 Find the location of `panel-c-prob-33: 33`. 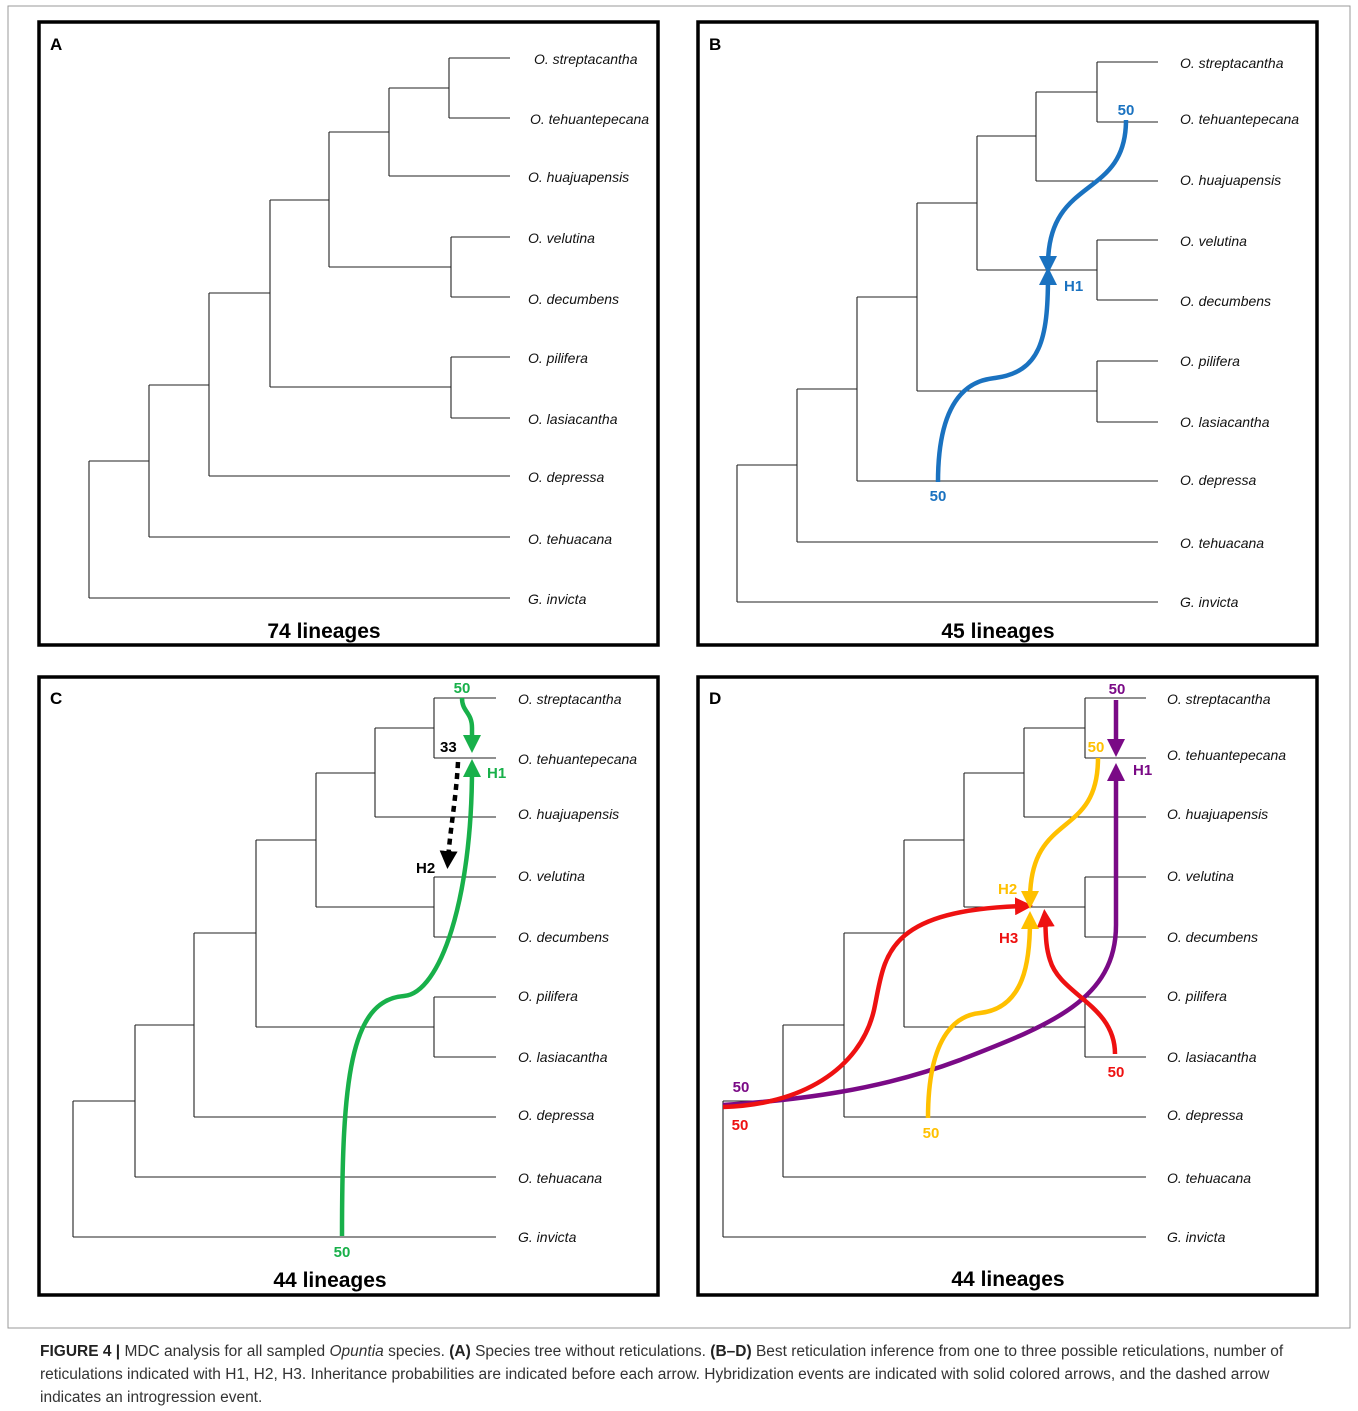

panel-c-prob-33: 33 is located at coordinates (448, 747).